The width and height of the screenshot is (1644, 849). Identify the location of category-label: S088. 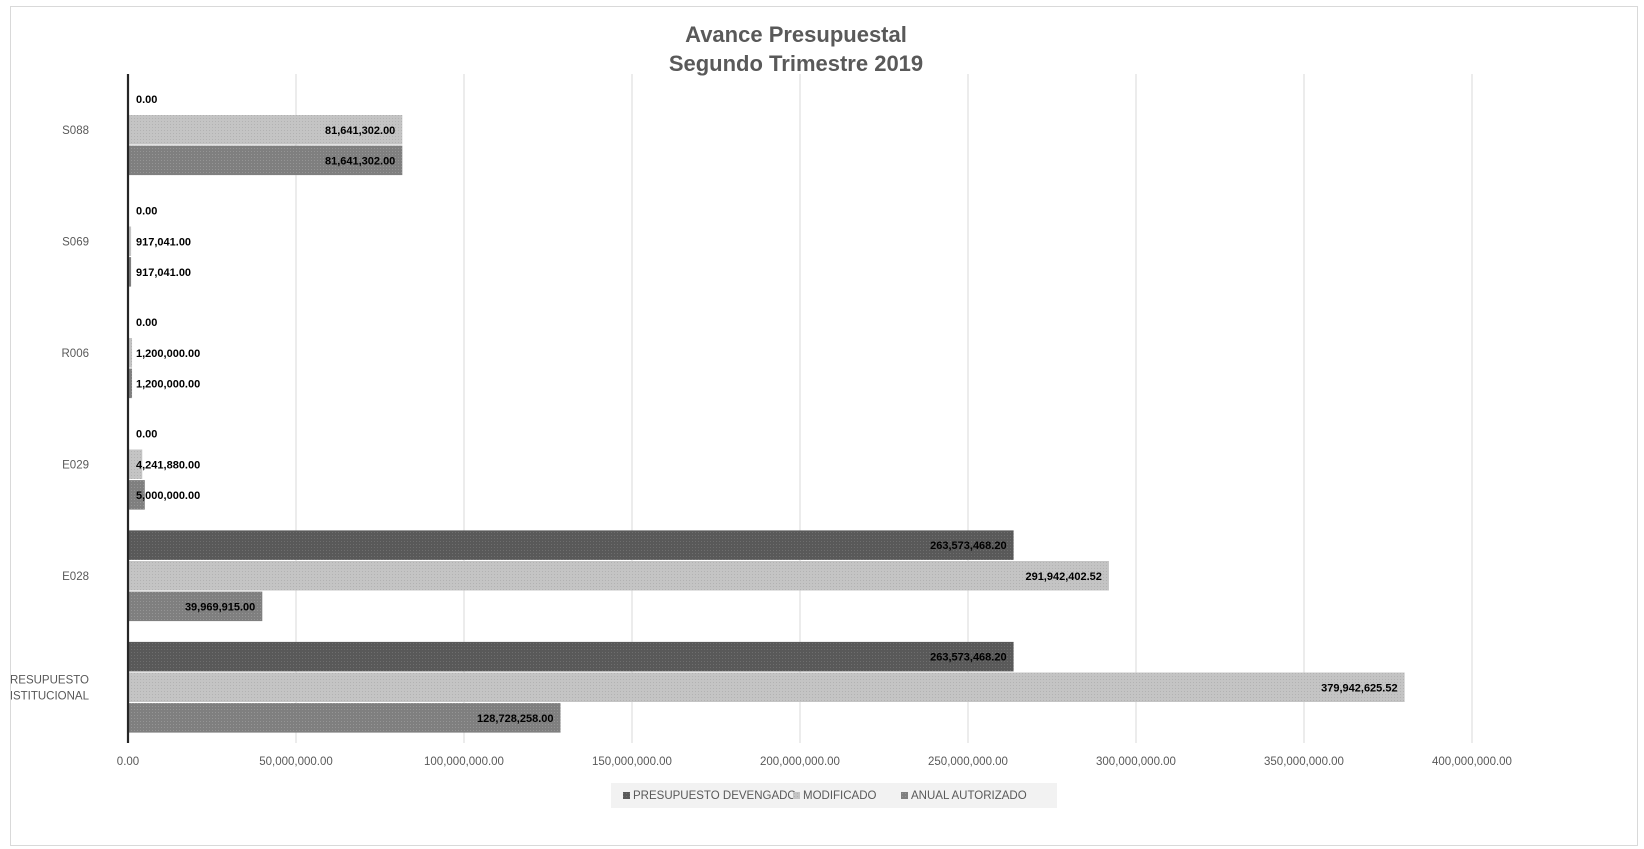
(75, 131).